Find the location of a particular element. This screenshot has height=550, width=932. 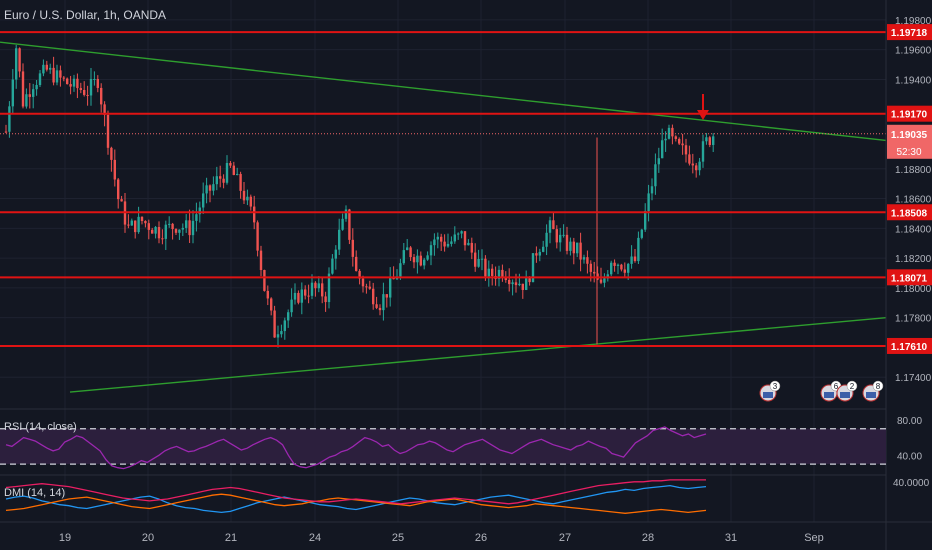

level-price-label: 1.19718 is located at coordinates (909, 33).